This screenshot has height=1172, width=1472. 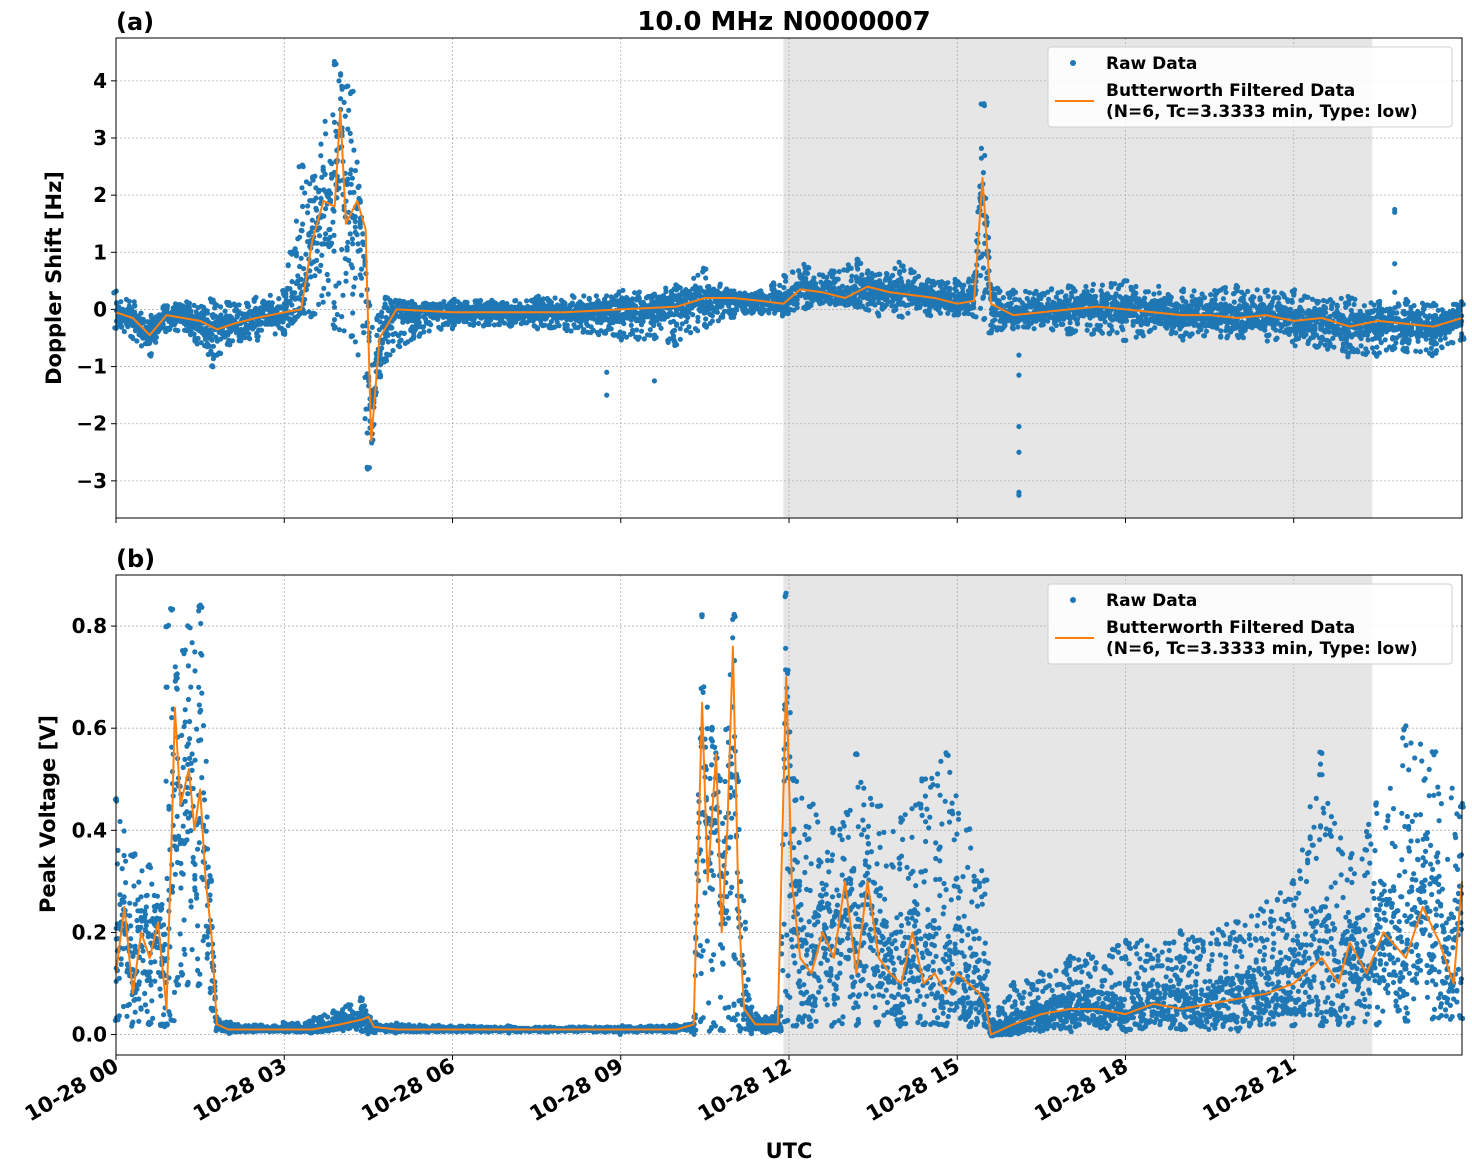 I want to click on y-tick-label: −3, so click(x=91, y=481).